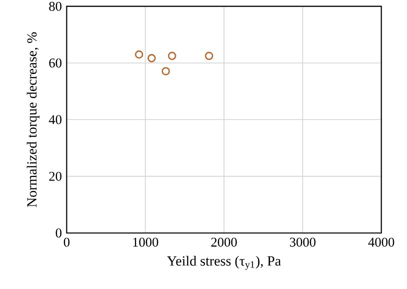 This screenshot has width=407, height=289. Describe the element at coordinates (55, 6) in the screenshot. I see `y-tick-label: 80` at that location.